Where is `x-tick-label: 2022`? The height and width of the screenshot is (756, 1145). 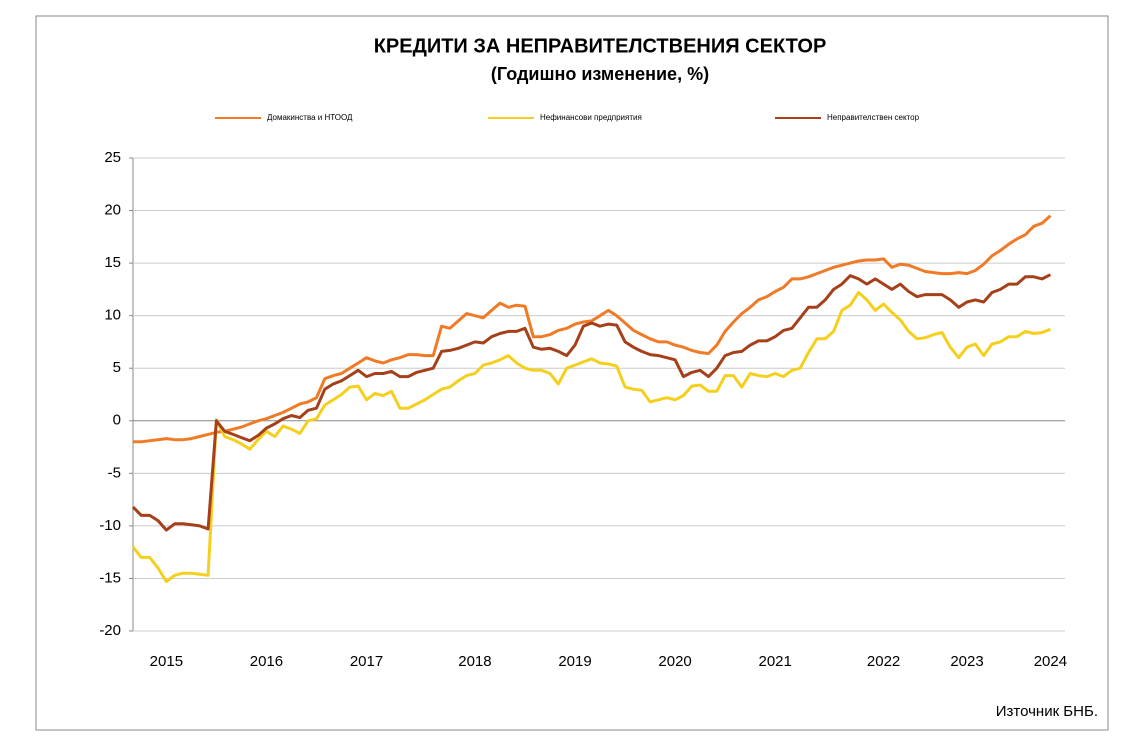 x-tick-label: 2022 is located at coordinates (883, 661).